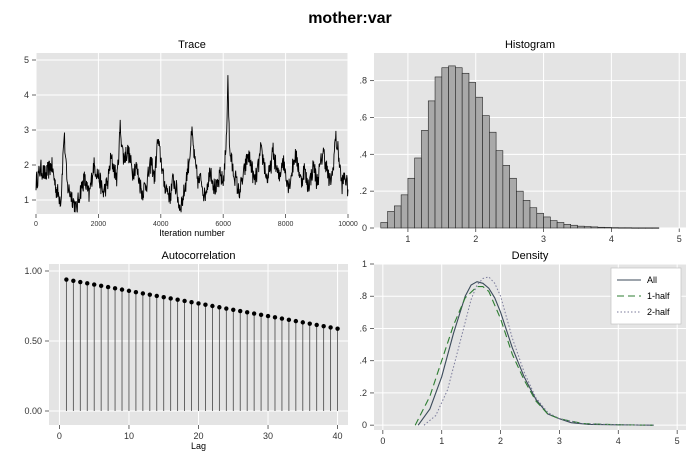  What do you see at coordinates (26, 130) in the screenshot?
I see `trace-y-tick-label: 3` at bounding box center [26, 130].